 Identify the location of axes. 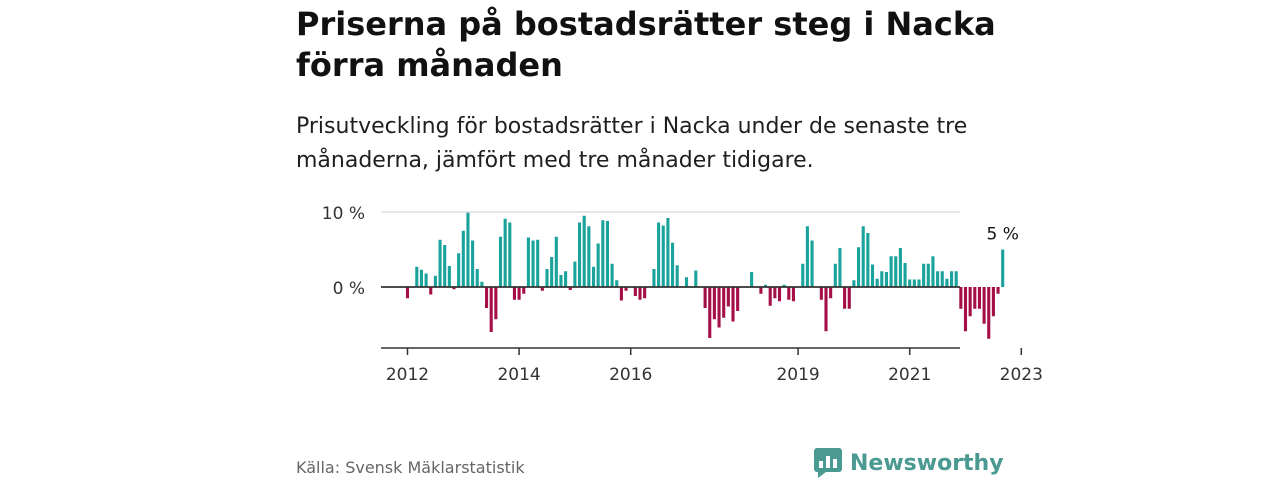
(702, 320).